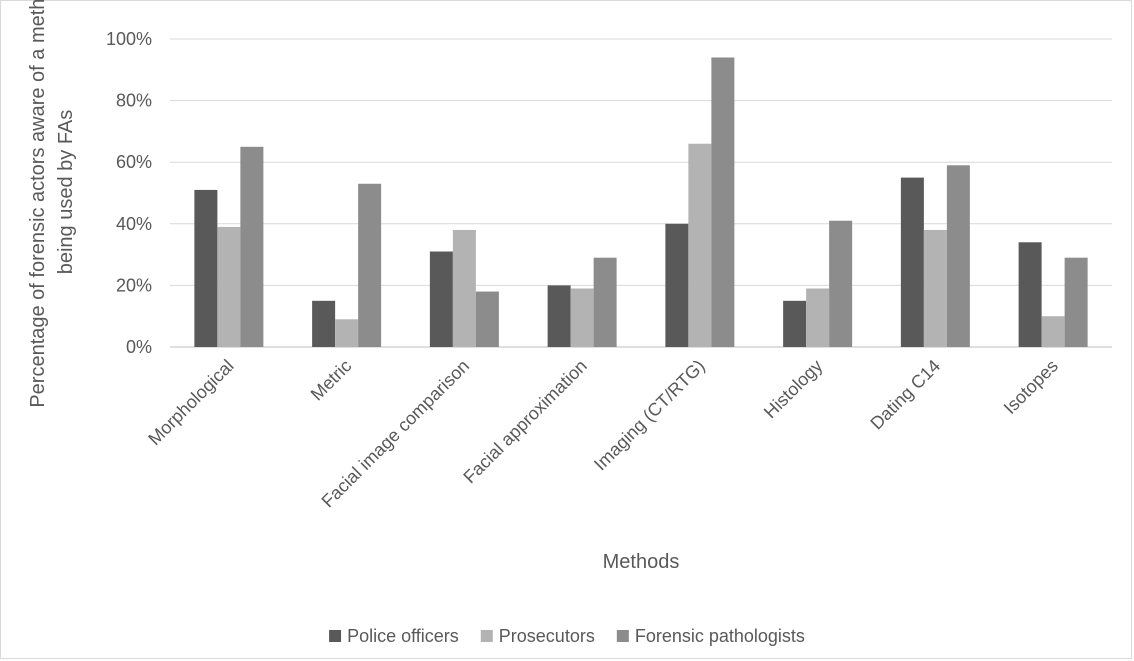 This screenshot has width=1134, height=661. Describe the element at coordinates (190, 402) in the screenshot. I see `x-tick-label: Morphological` at that location.